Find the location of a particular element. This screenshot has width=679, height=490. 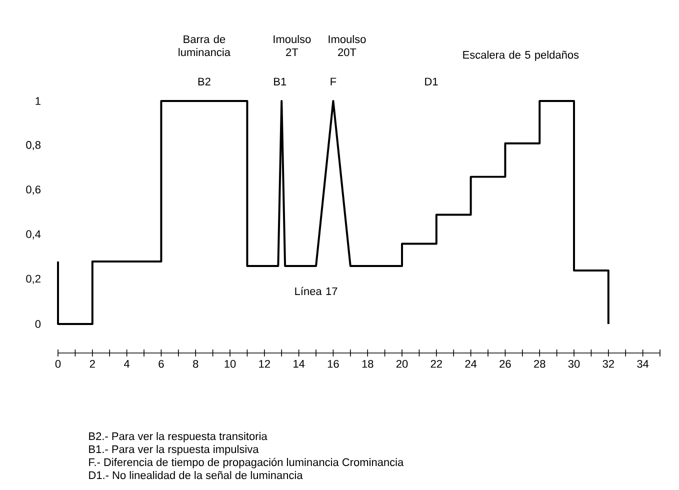

x-tick-label: 22 is located at coordinates (436, 364).